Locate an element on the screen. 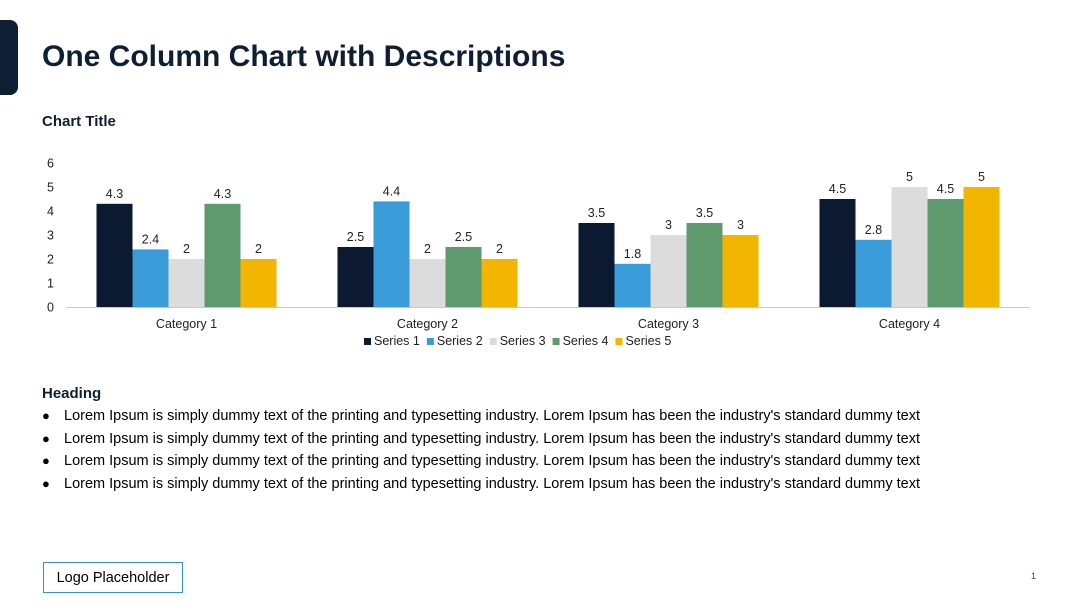  data-label: 2.4 is located at coordinates (150, 239).